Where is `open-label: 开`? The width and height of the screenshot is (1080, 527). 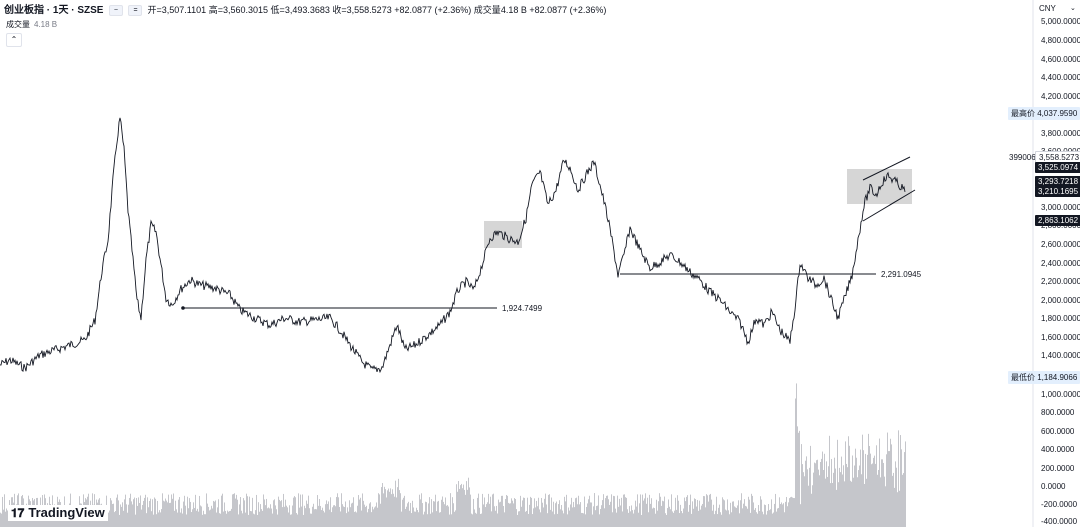 open-label: 开 is located at coordinates (152, 10).